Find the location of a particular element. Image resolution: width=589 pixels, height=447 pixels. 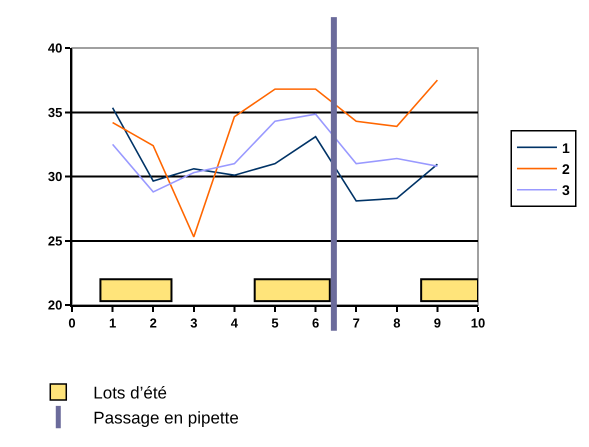

legend-label: 1 is located at coordinates (566, 148).